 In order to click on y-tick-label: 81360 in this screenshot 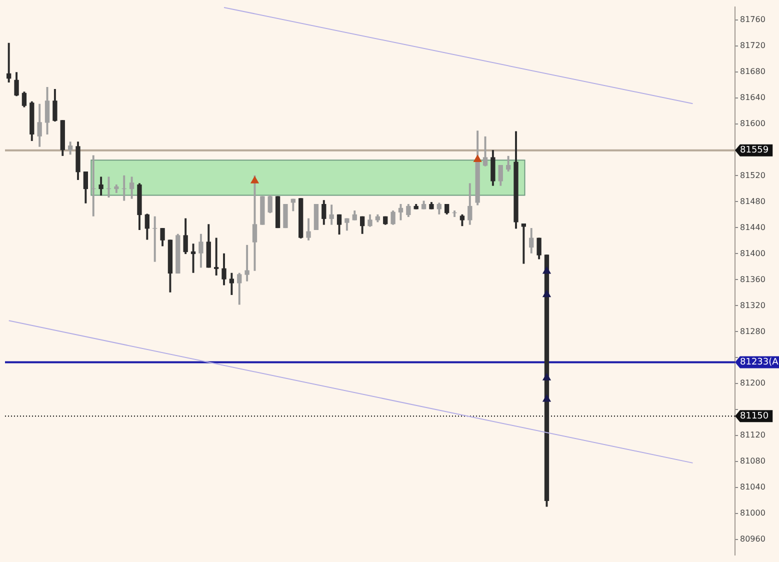, I will do `click(753, 279)`.